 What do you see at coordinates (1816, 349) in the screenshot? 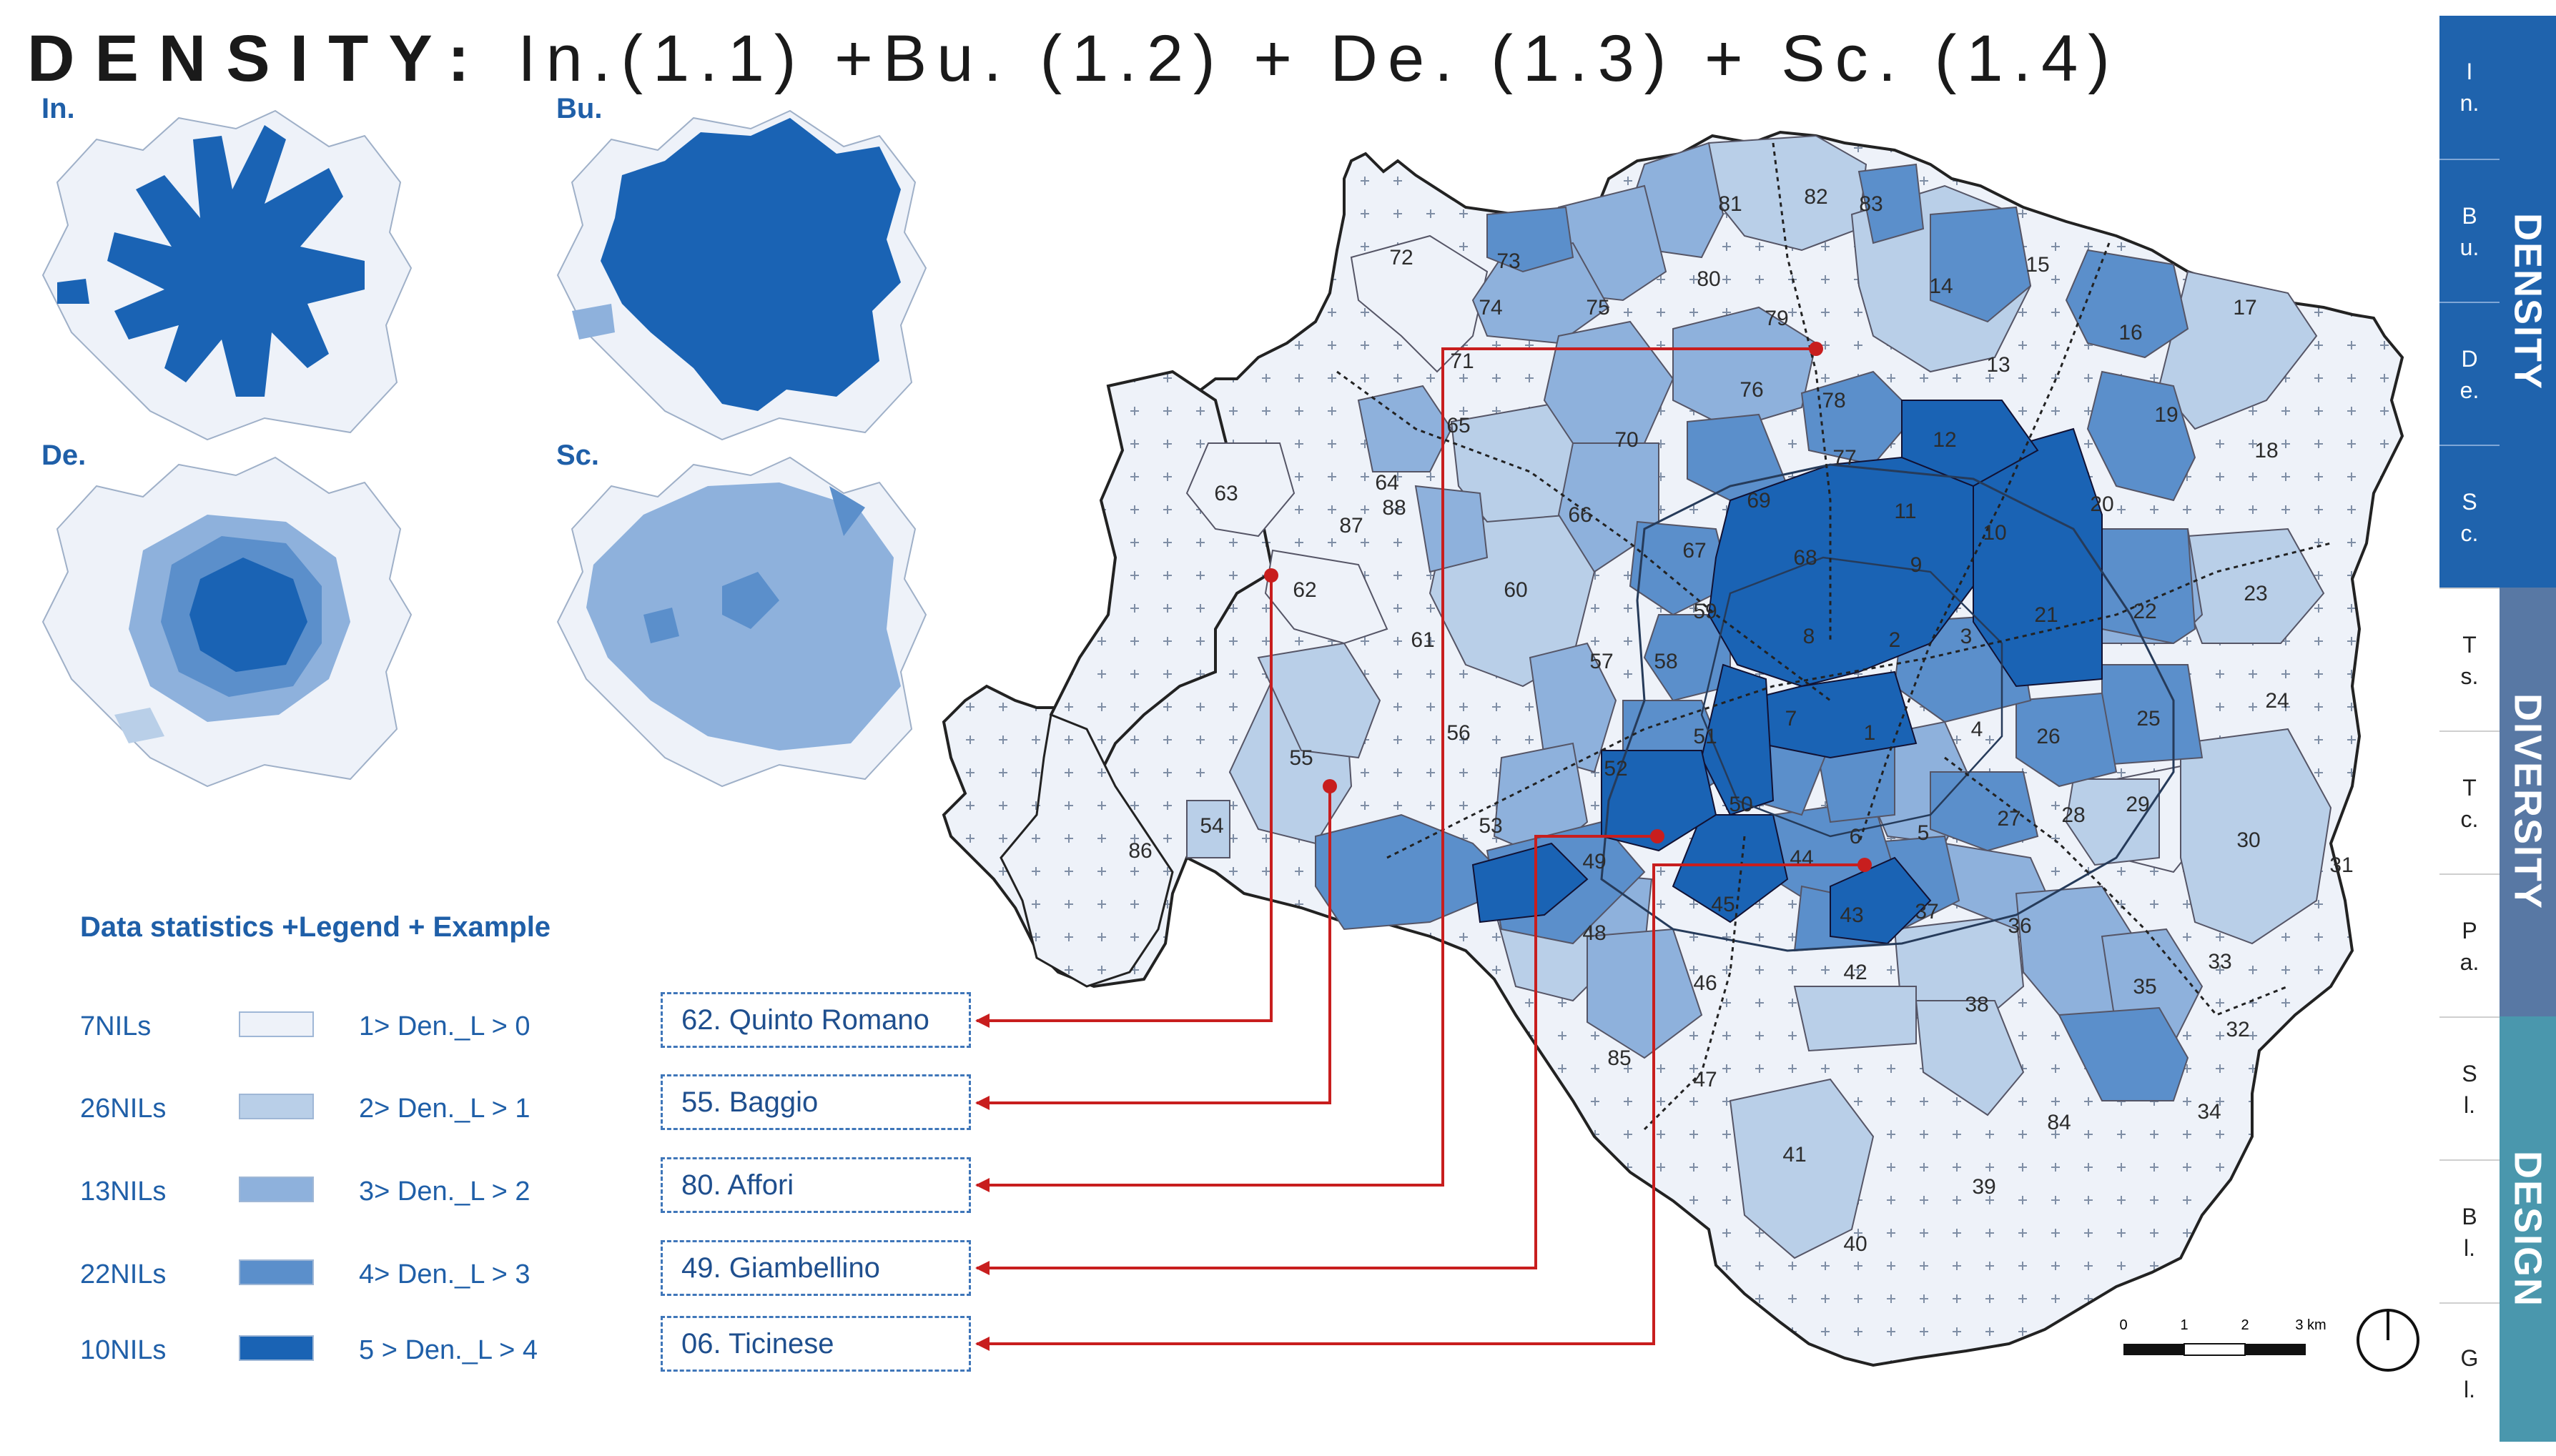
I see `example-marker-affori` at bounding box center [1816, 349].